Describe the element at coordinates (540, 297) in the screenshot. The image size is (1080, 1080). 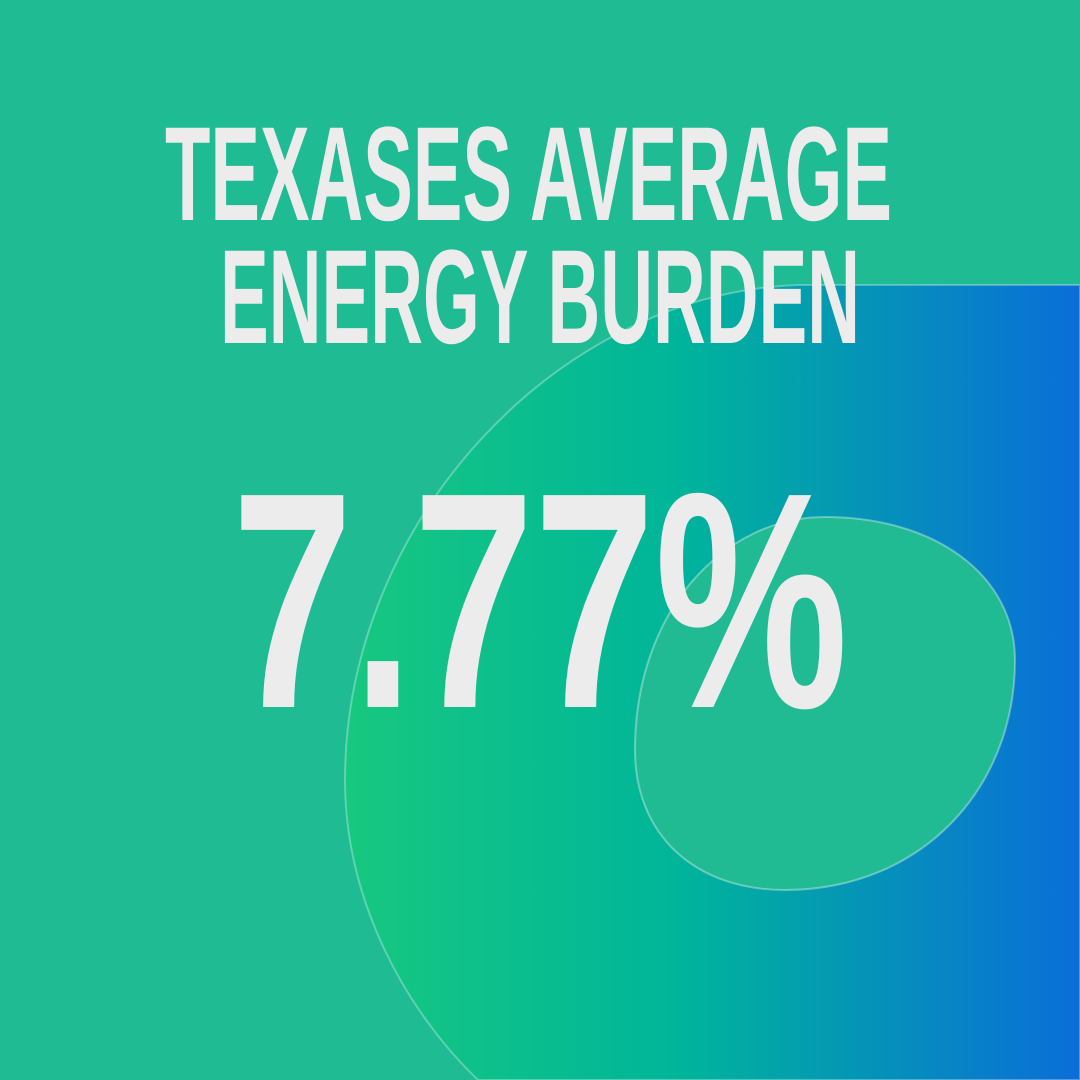
I see `title-line: ENERGY BURDEN` at that location.